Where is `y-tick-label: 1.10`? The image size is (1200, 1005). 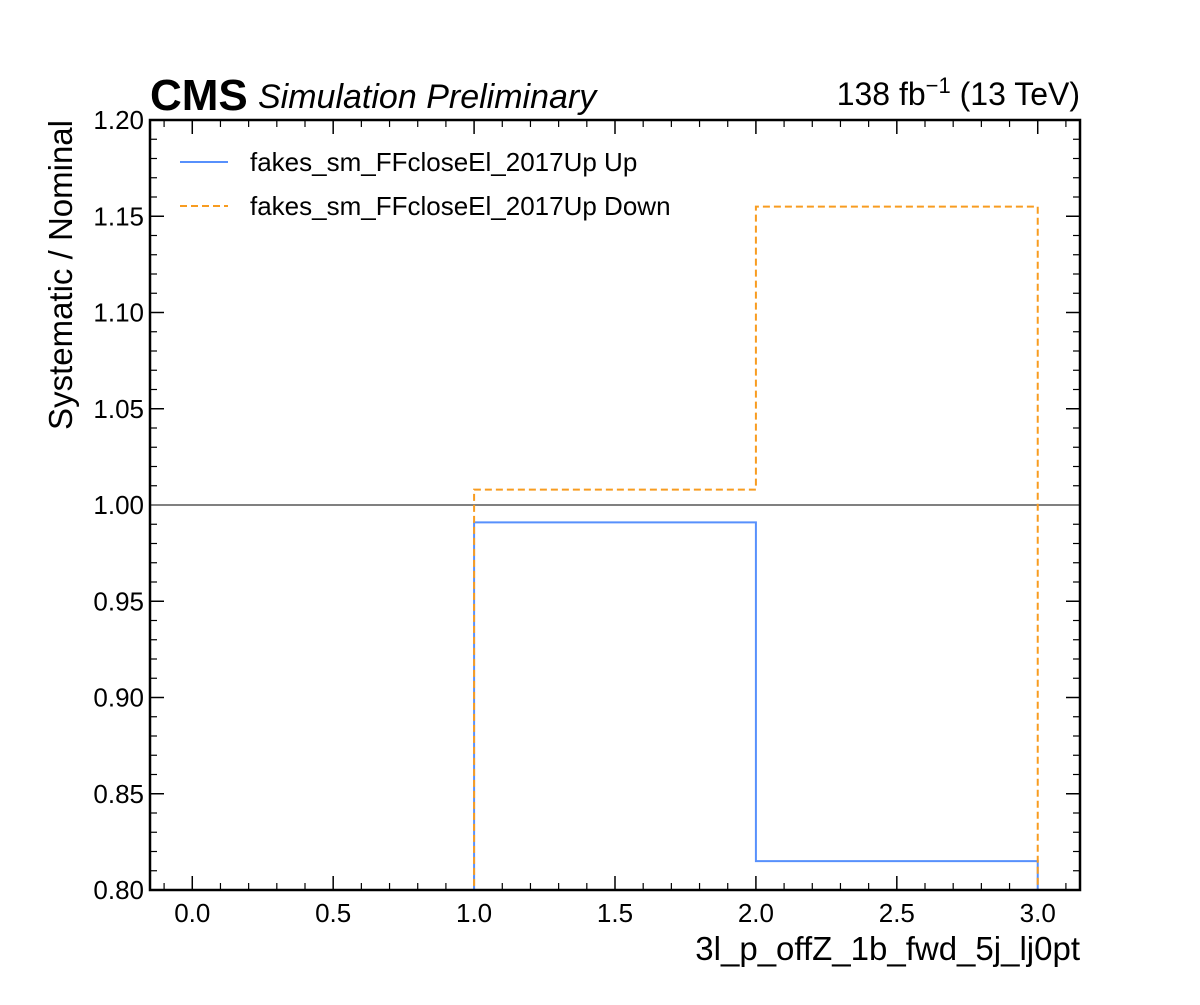 y-tick-label: 1.10 is located at coordinates (118, 313).